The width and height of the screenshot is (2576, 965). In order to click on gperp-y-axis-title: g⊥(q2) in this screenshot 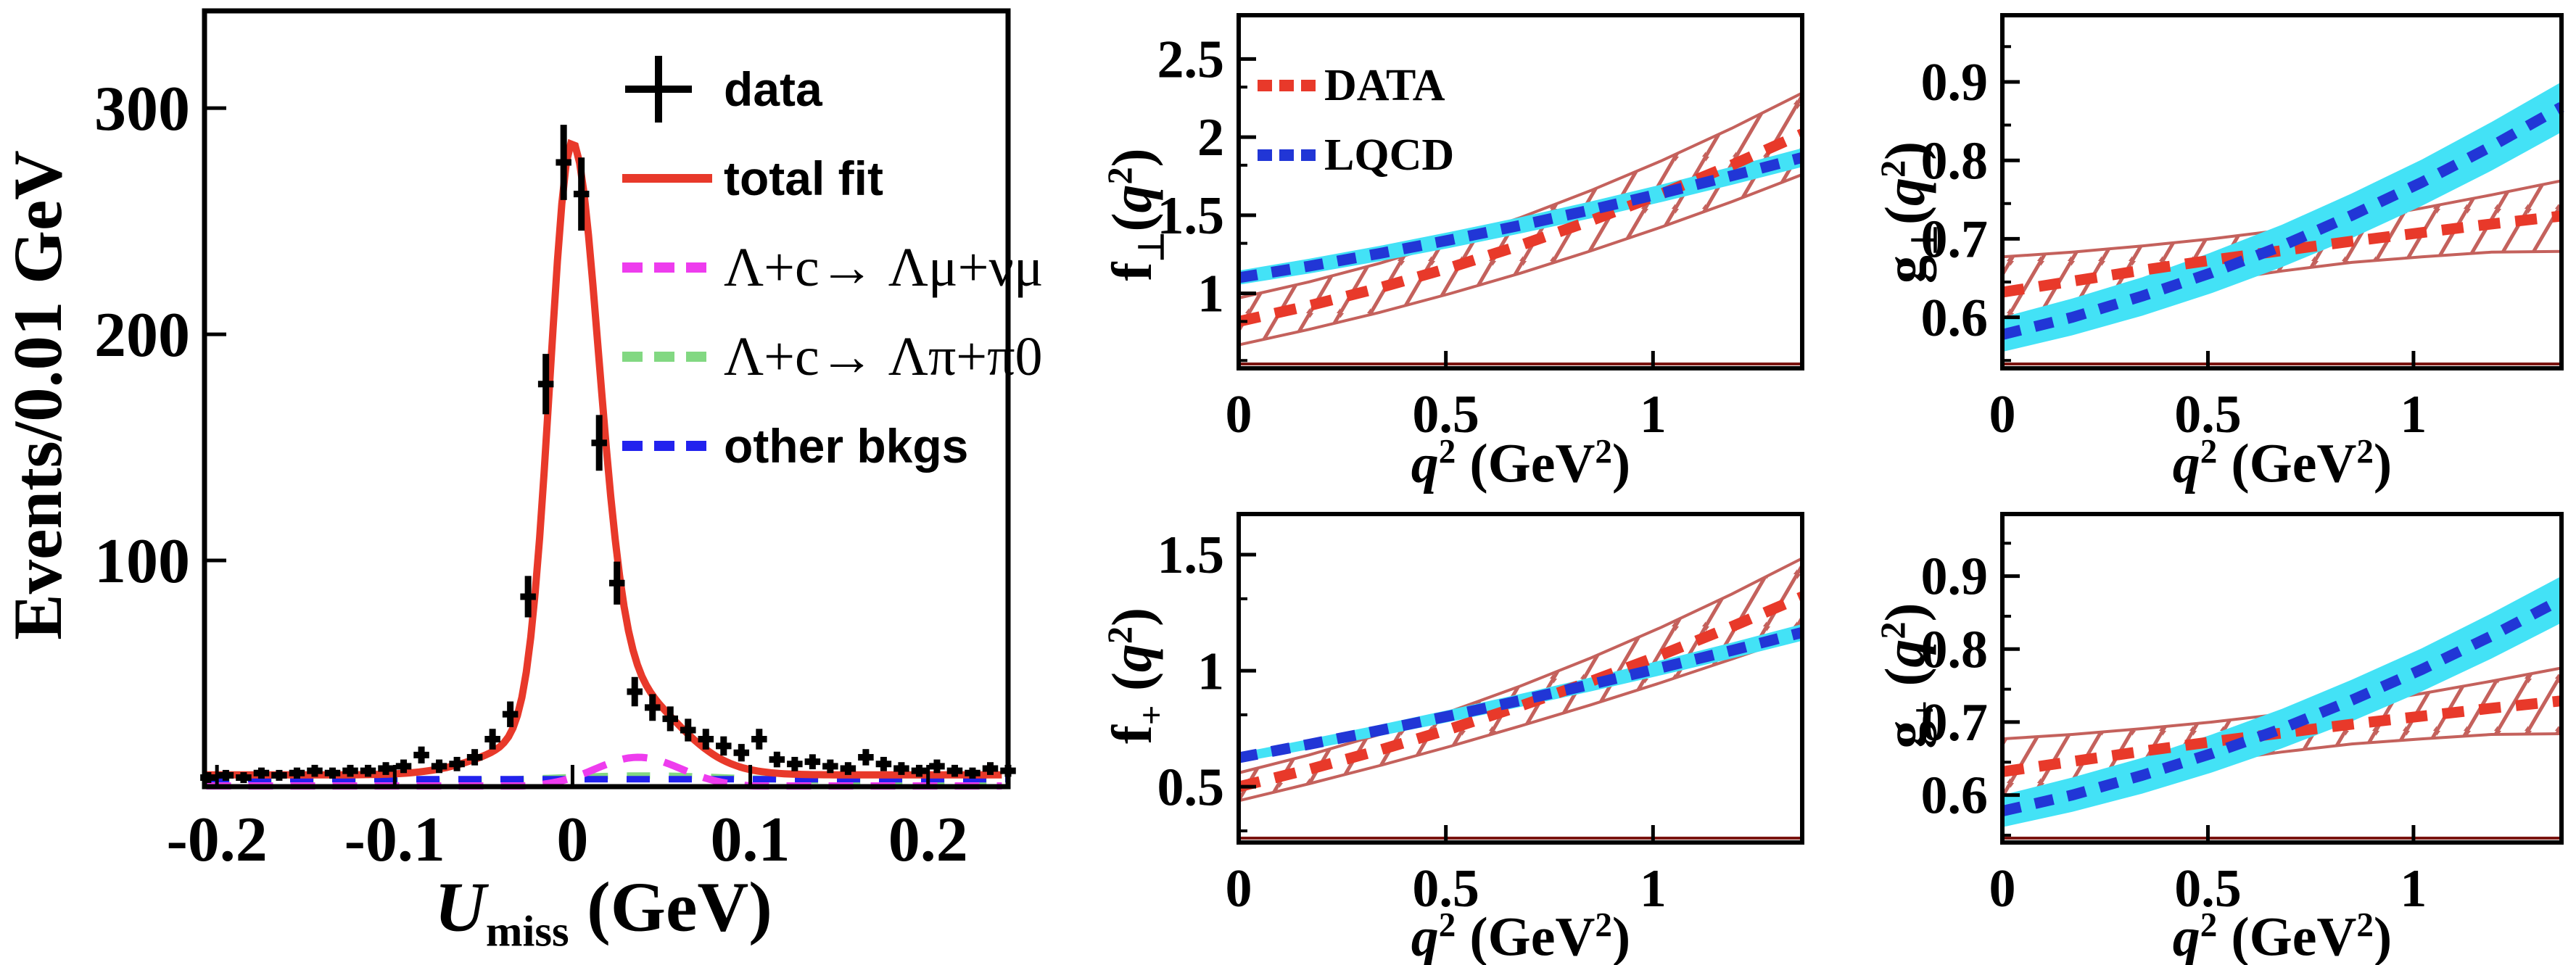, I will do `click(1908, 212)`.